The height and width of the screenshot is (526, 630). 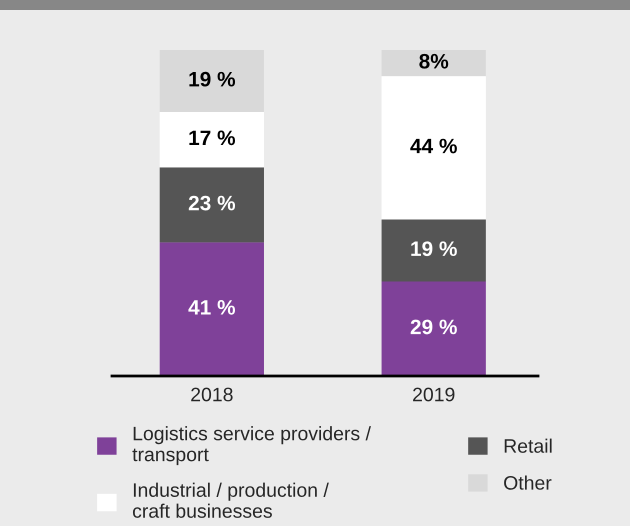 I want to click on legend-label: Industrial / production / craft businesses, so click(x=230, y=500).